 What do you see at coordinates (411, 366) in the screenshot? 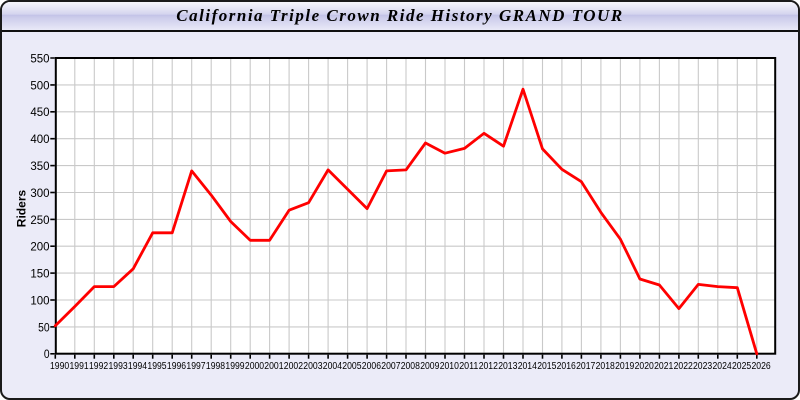
I see `svg-text: 2008` at bounding box center [411, 366].